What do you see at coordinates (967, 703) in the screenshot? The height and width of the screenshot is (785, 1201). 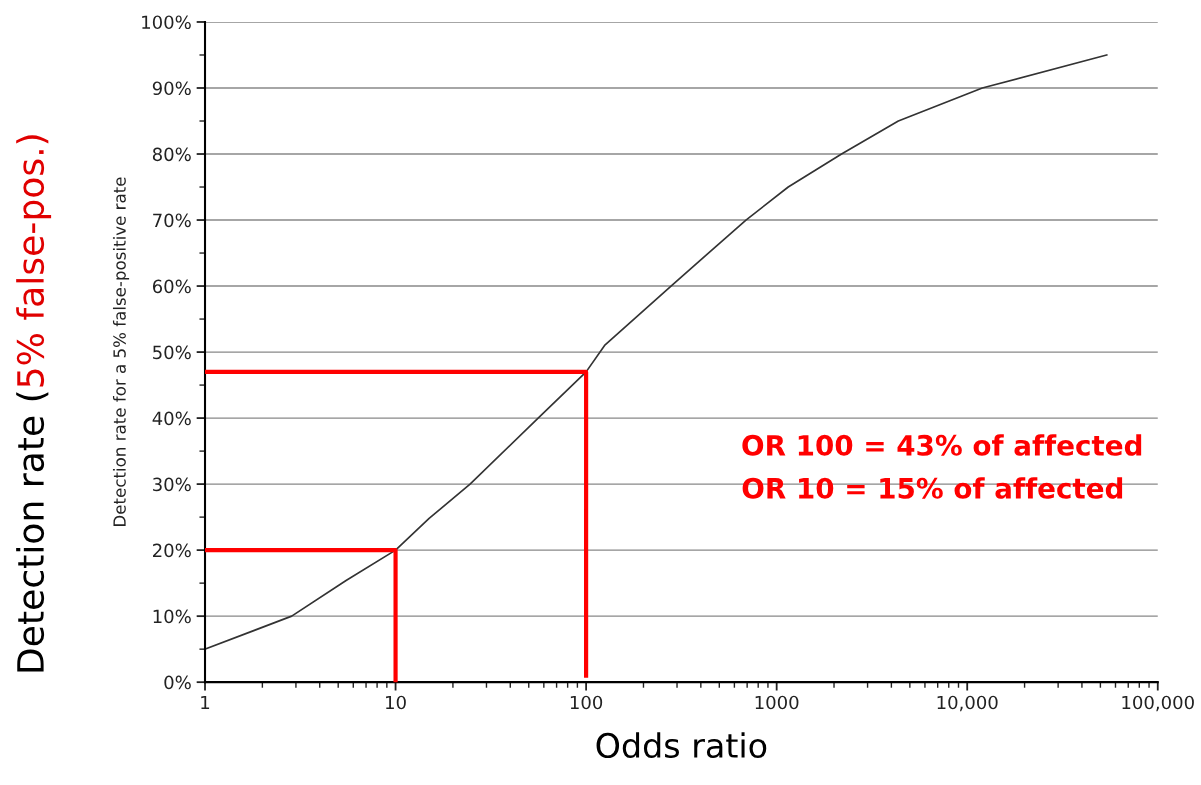 I see `x-tick-label: 10,000` at bounding box center [967, 703].